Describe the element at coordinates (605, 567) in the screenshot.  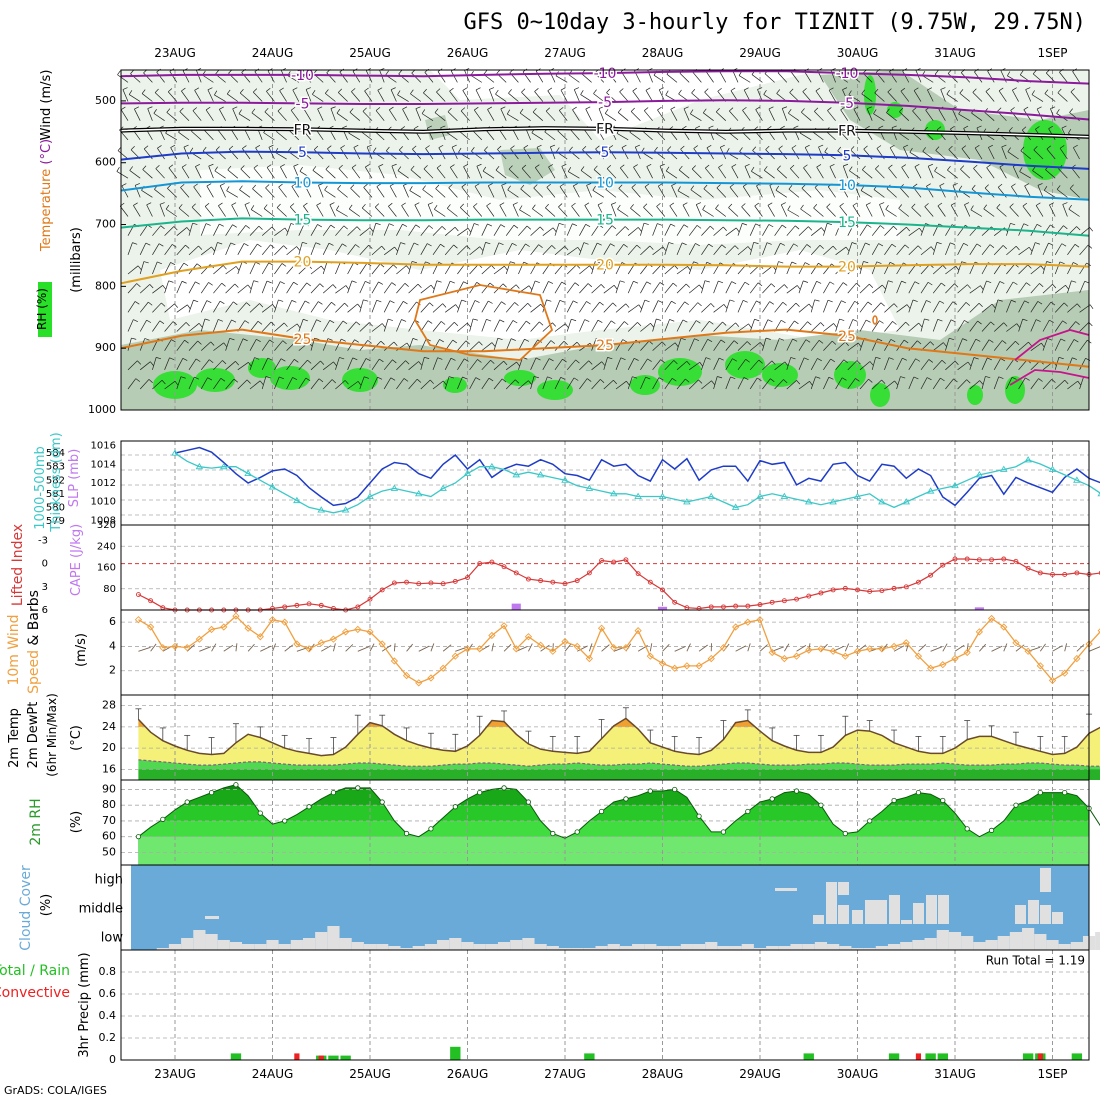
I see `panel-frame` at that location.